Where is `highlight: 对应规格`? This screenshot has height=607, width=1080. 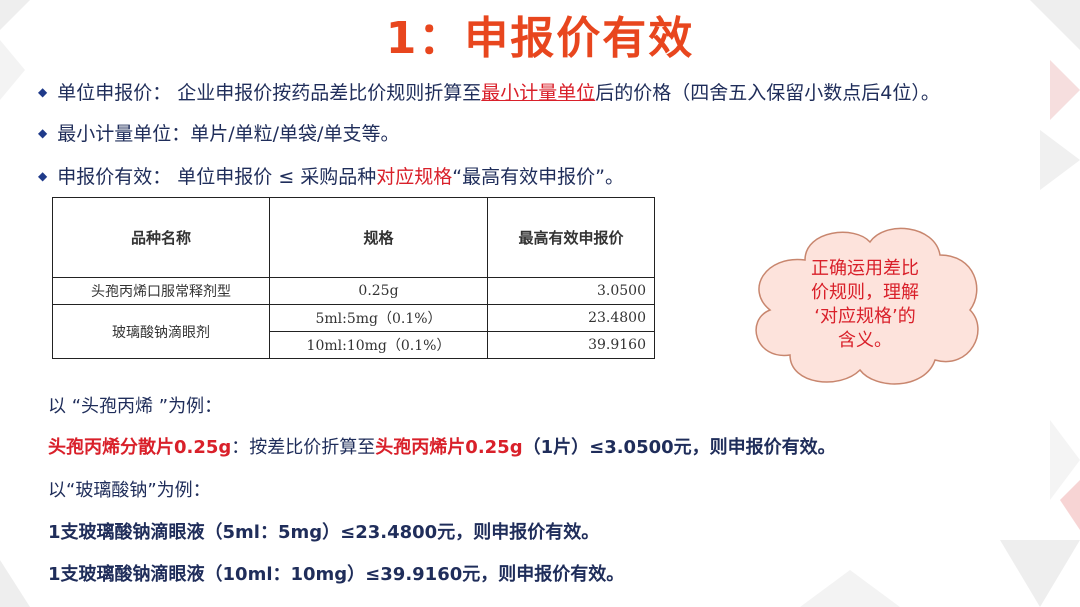
highlight: 对应规格 is located at coordinates (414, 177).